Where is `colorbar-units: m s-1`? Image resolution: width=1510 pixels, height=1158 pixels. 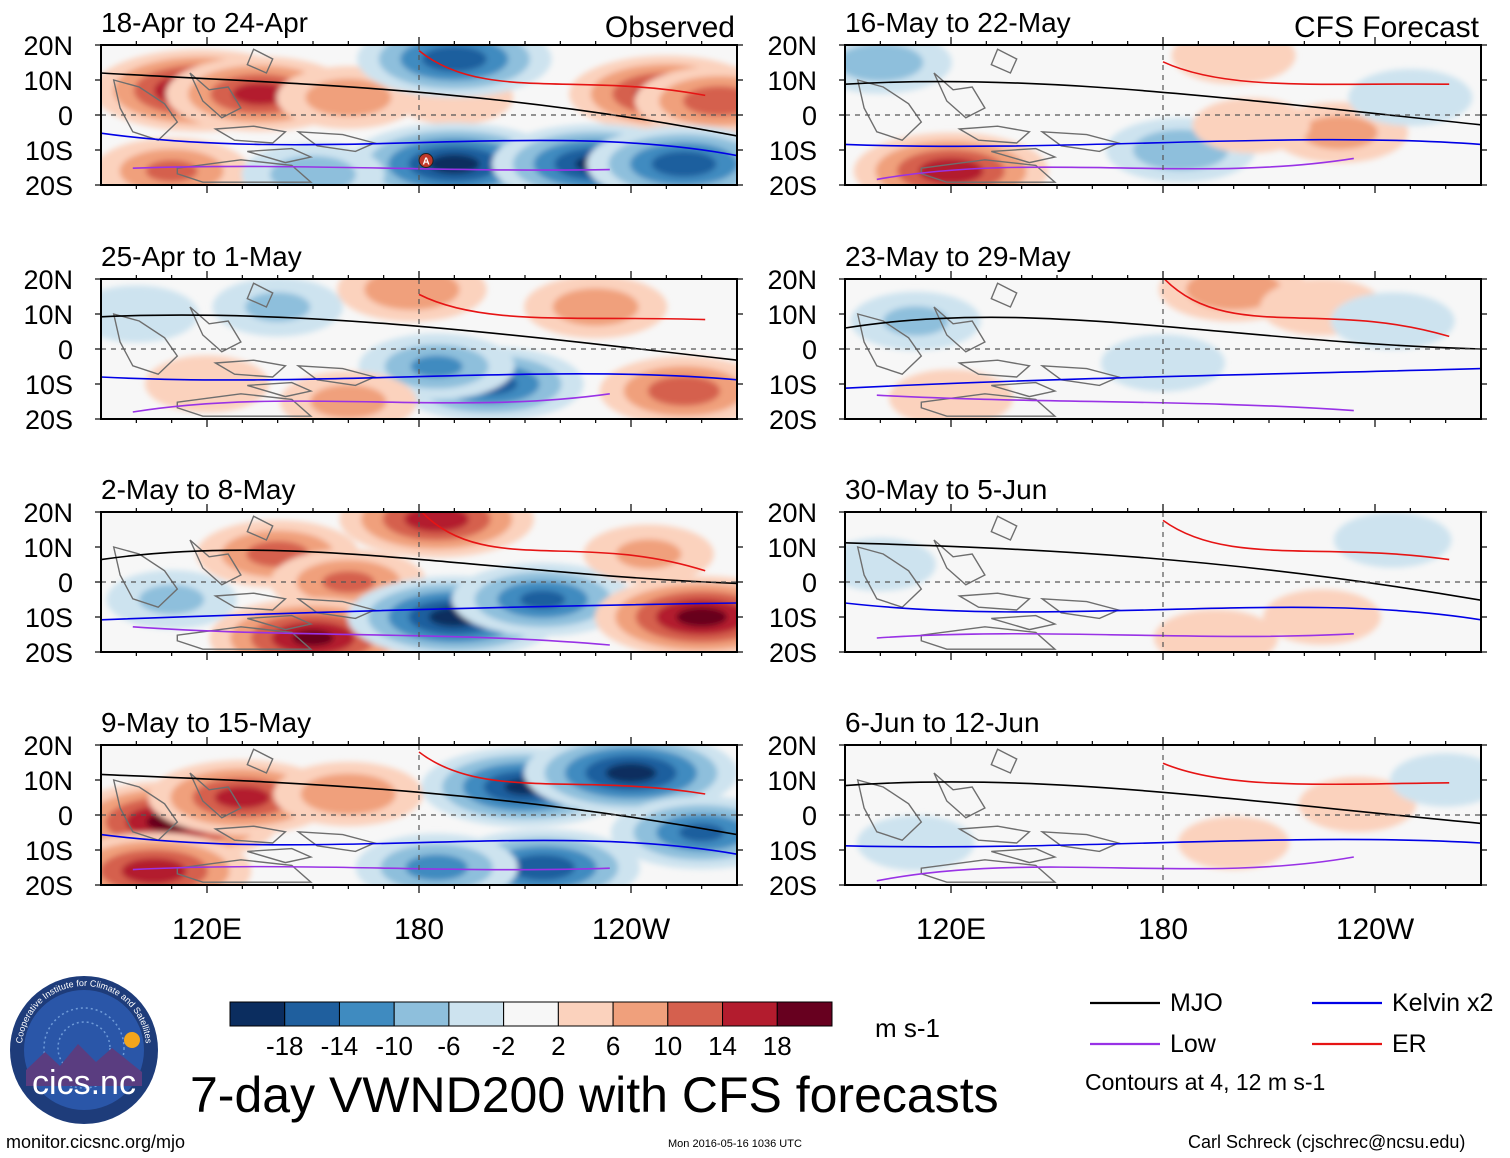 colorbar-units: m s-1 is located at coordinates (907, 1028).